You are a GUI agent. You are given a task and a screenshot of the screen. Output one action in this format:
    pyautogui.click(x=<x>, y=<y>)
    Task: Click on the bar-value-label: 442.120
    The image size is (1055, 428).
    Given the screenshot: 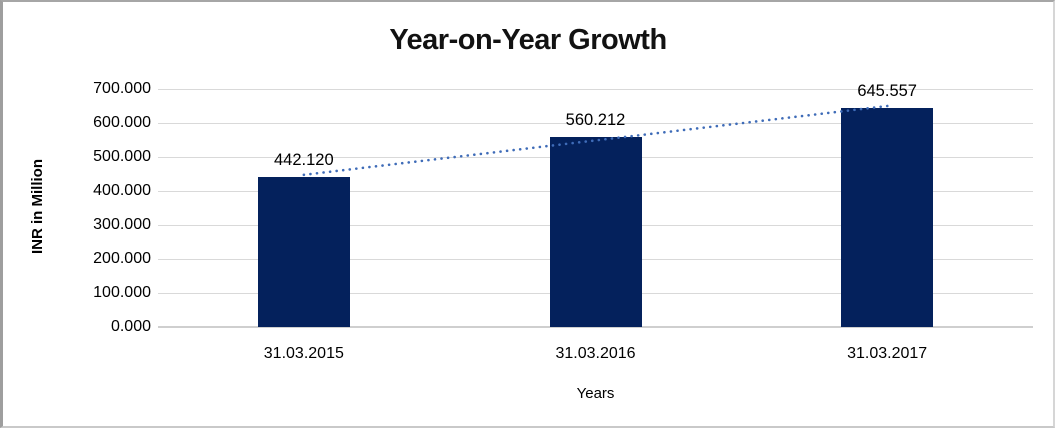 What is the action you would take?
    pyautogui.click(x=304, y=159)
    